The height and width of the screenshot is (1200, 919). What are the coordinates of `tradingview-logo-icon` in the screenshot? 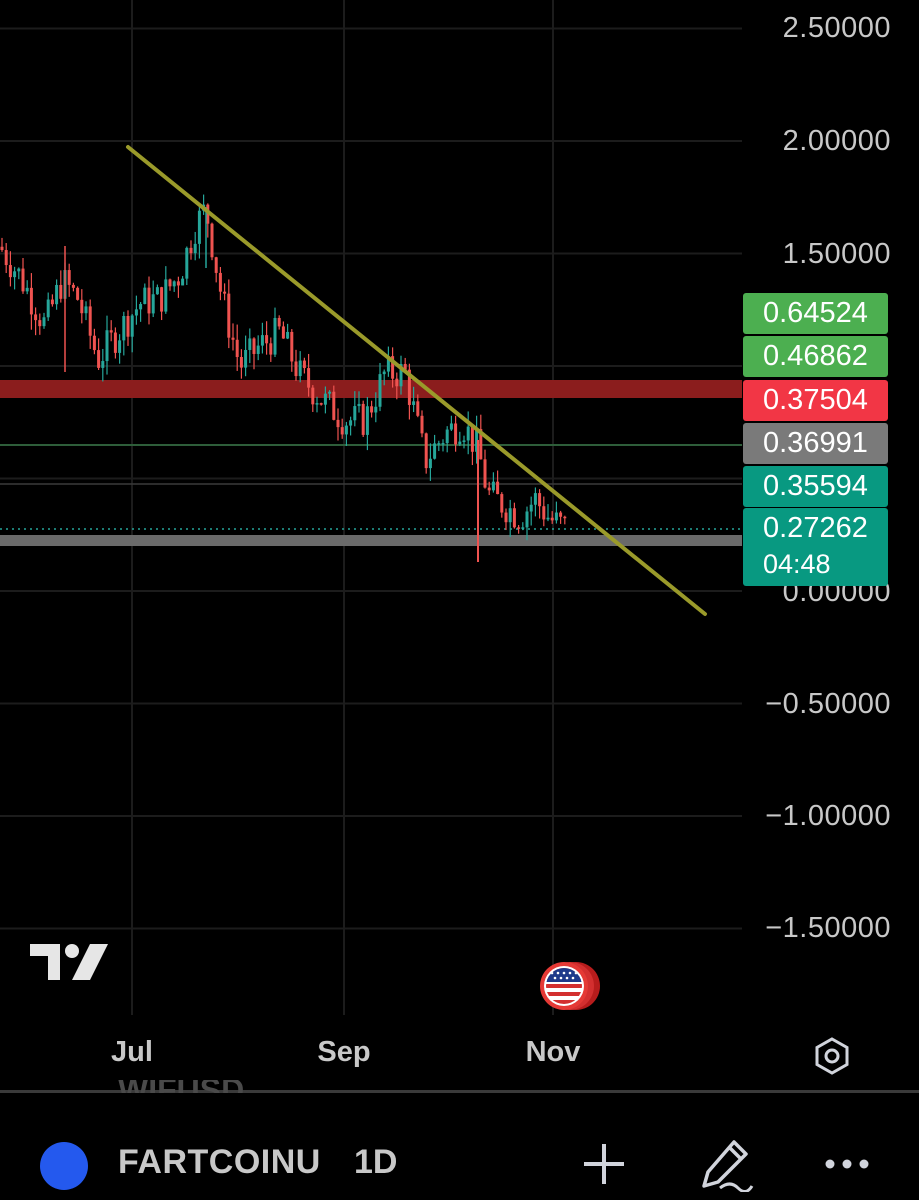 It's located at (69, 962).